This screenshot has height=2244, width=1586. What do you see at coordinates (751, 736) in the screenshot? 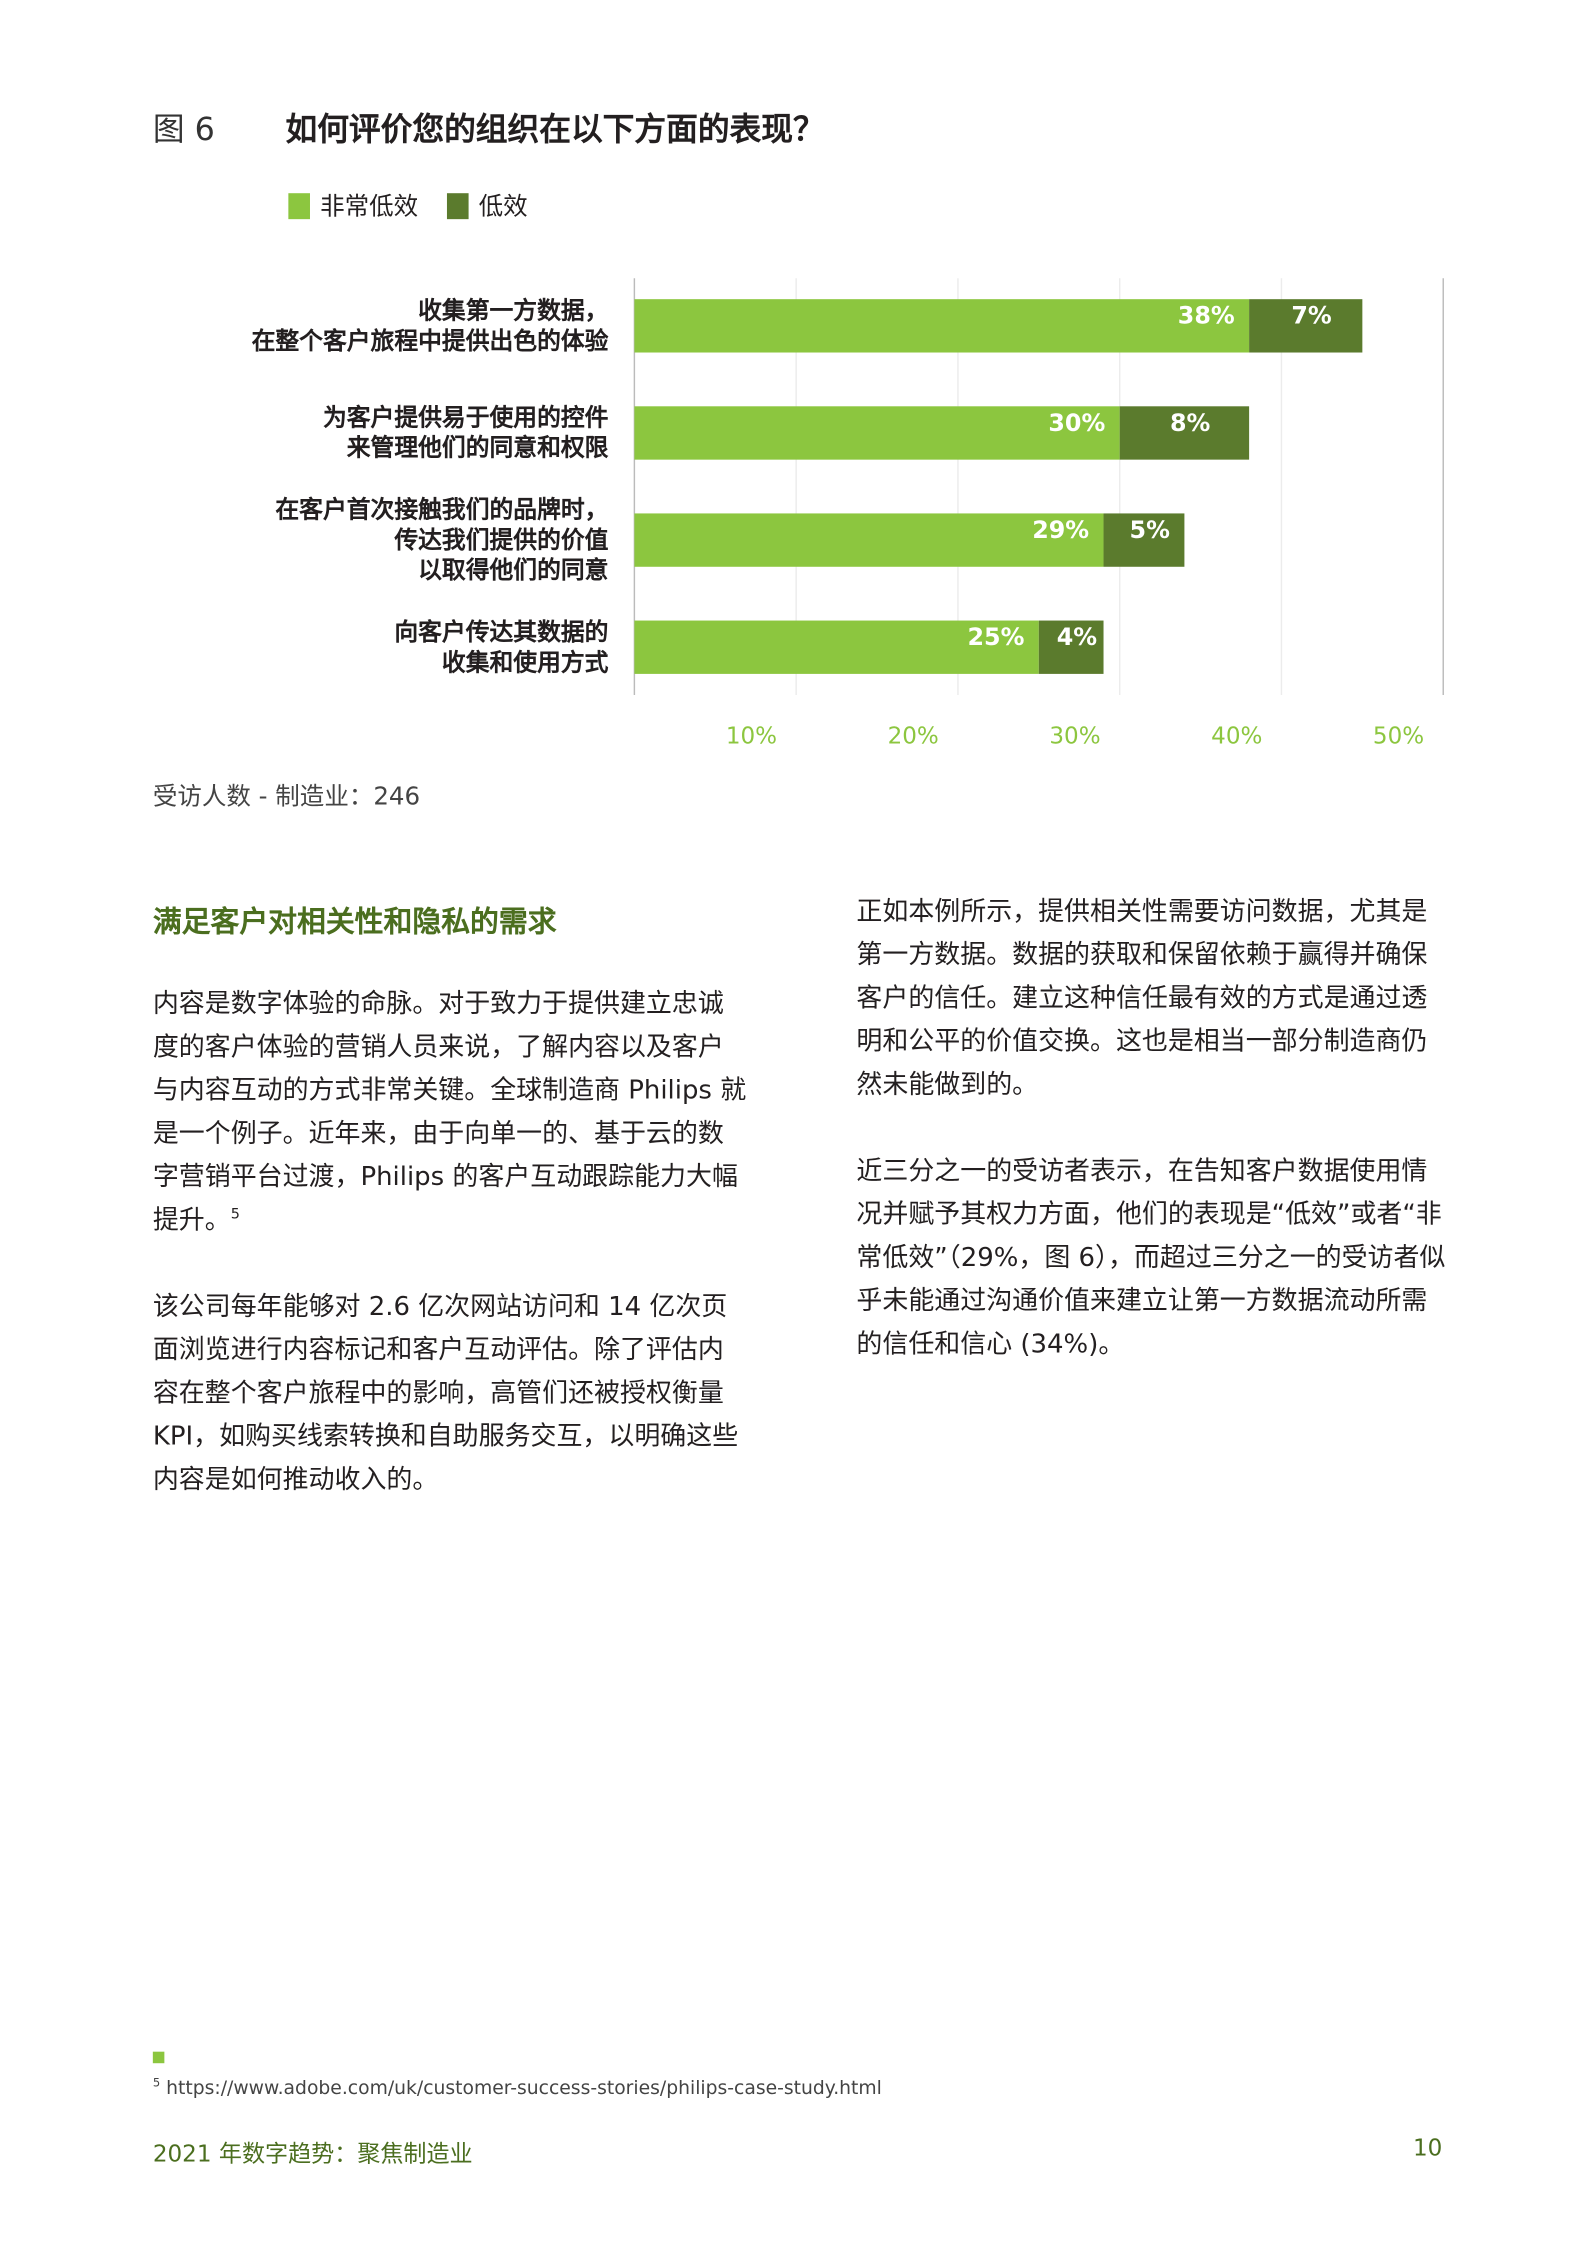
I see `x-tick-label: 10%` at bounding box center [751, 736].